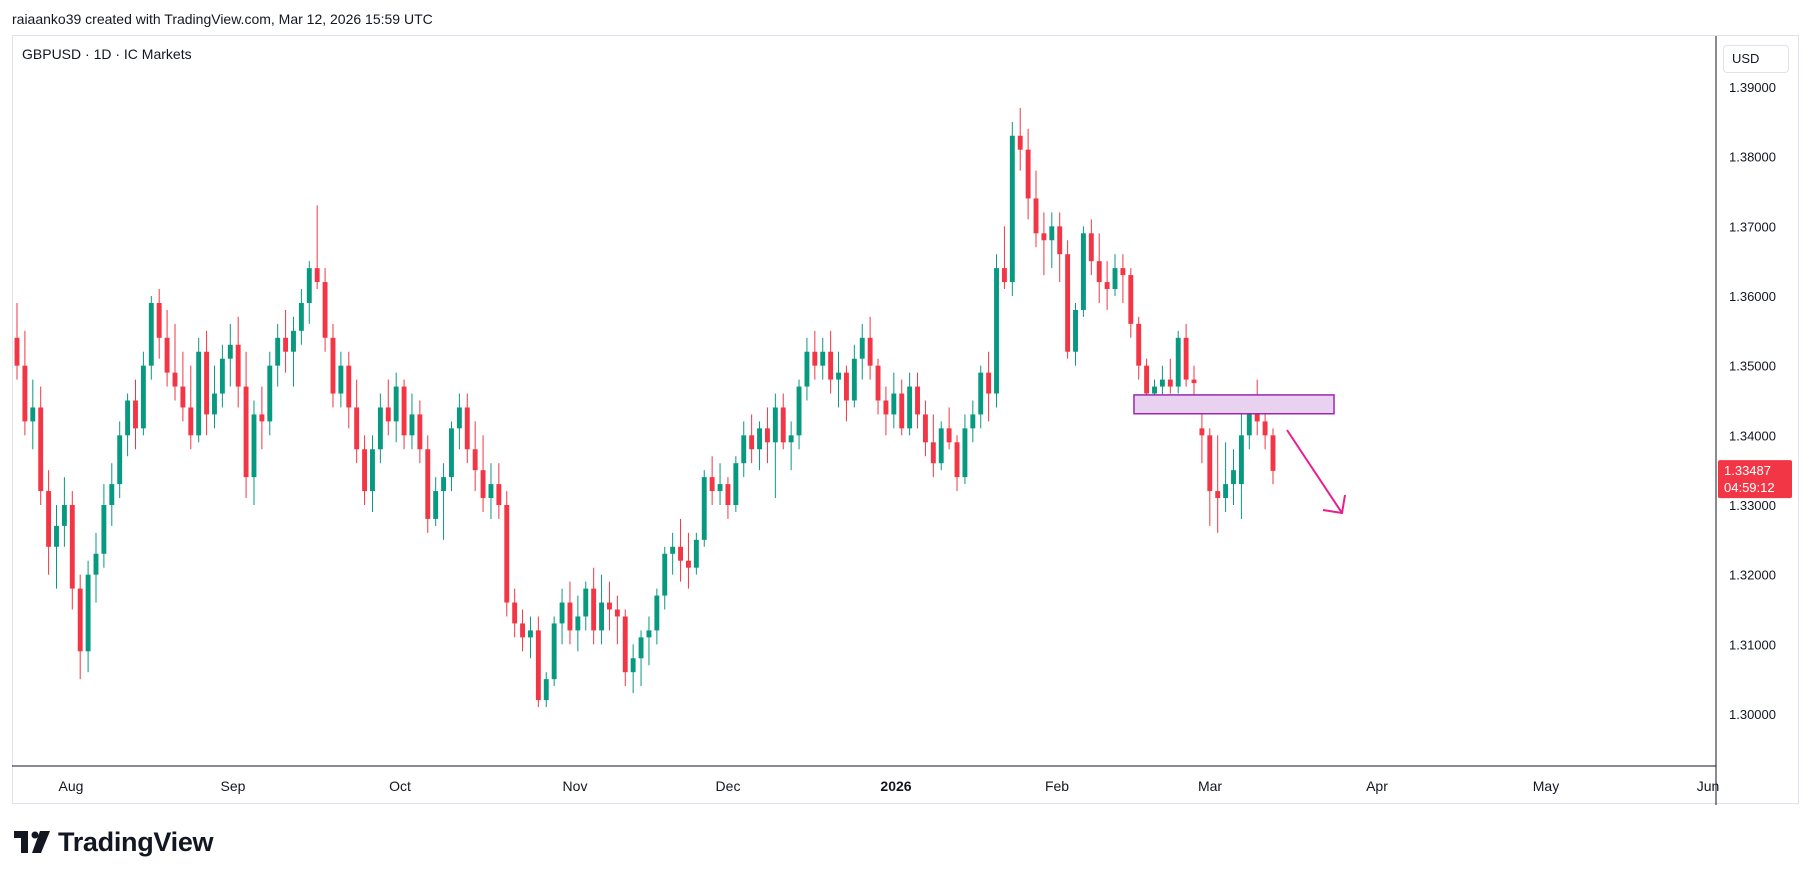 Image resolution: width=1810 pixels, height=883 pixels. Describe the element at coordinates (1334, 504) in the screenshot. I see `trend-arrow-head` at that location.